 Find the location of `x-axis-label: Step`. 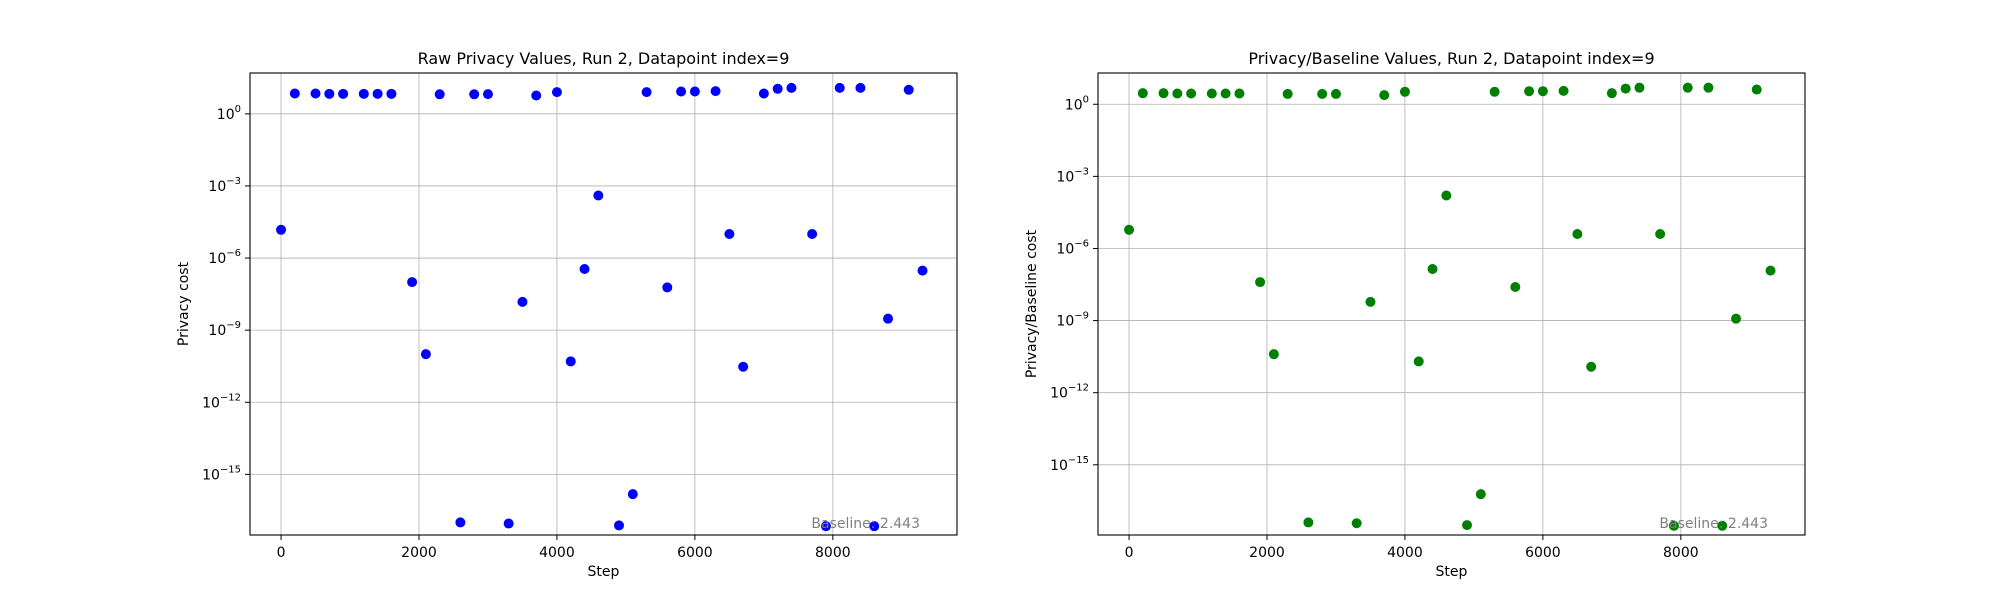

x-axis-label: Step is located at coordinates (604, 572).